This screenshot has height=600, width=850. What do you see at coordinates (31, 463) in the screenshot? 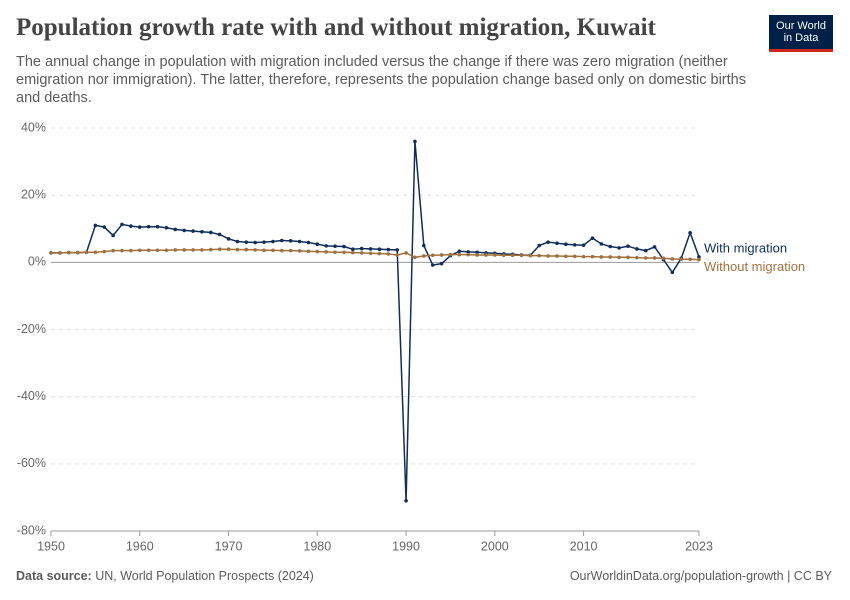
I see `y-tick-label: -60%` at bounding box center [31, 463].